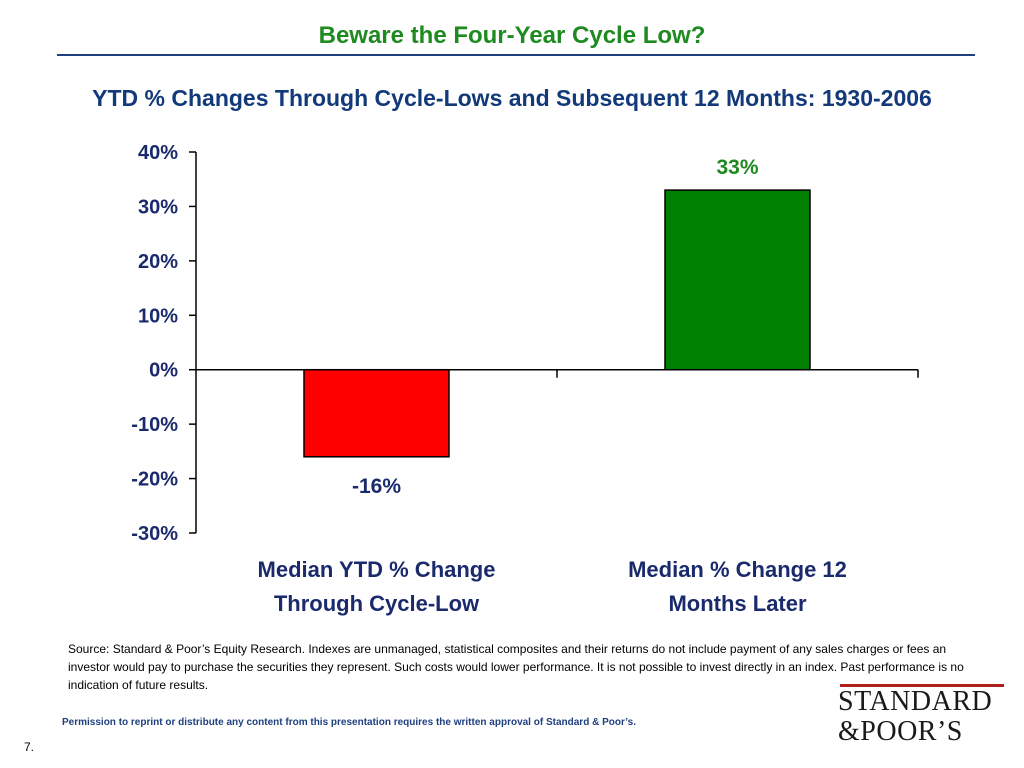  What do you see at coordinates (922, 685) in the screenshot?
I see `logo-rule` at bounding box center [922, 685].